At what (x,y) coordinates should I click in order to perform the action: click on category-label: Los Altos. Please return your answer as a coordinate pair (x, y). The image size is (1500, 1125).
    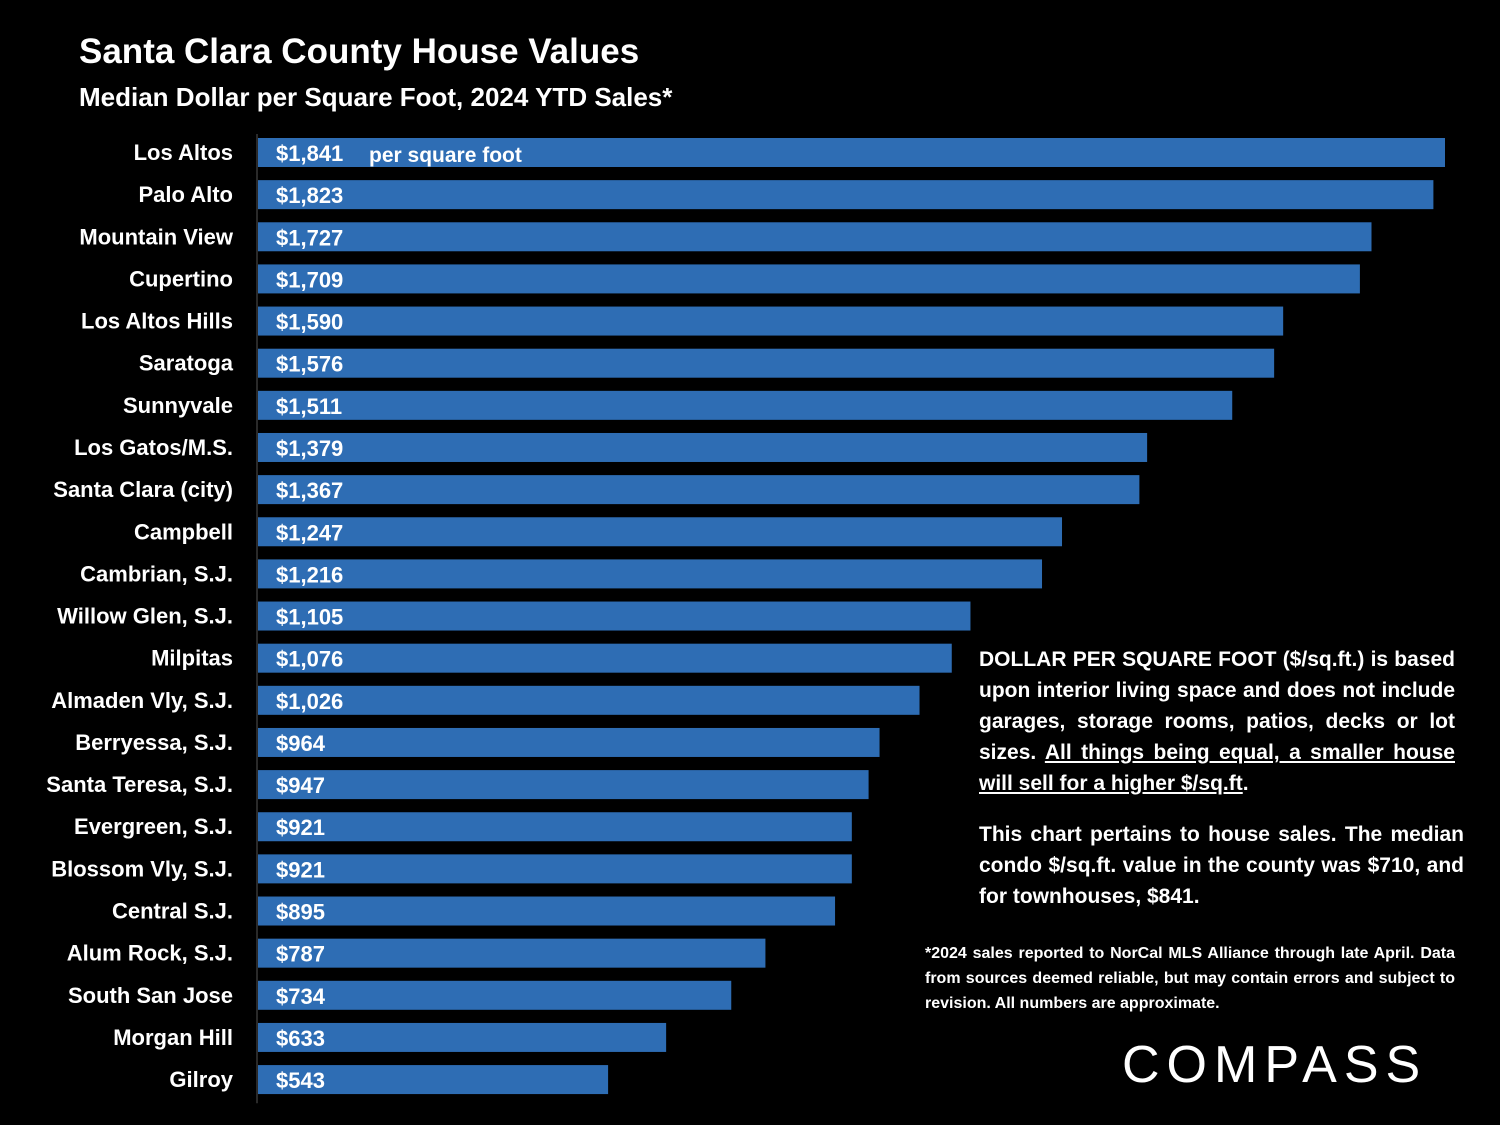
    Looking at the image, I should click on (183, 152).